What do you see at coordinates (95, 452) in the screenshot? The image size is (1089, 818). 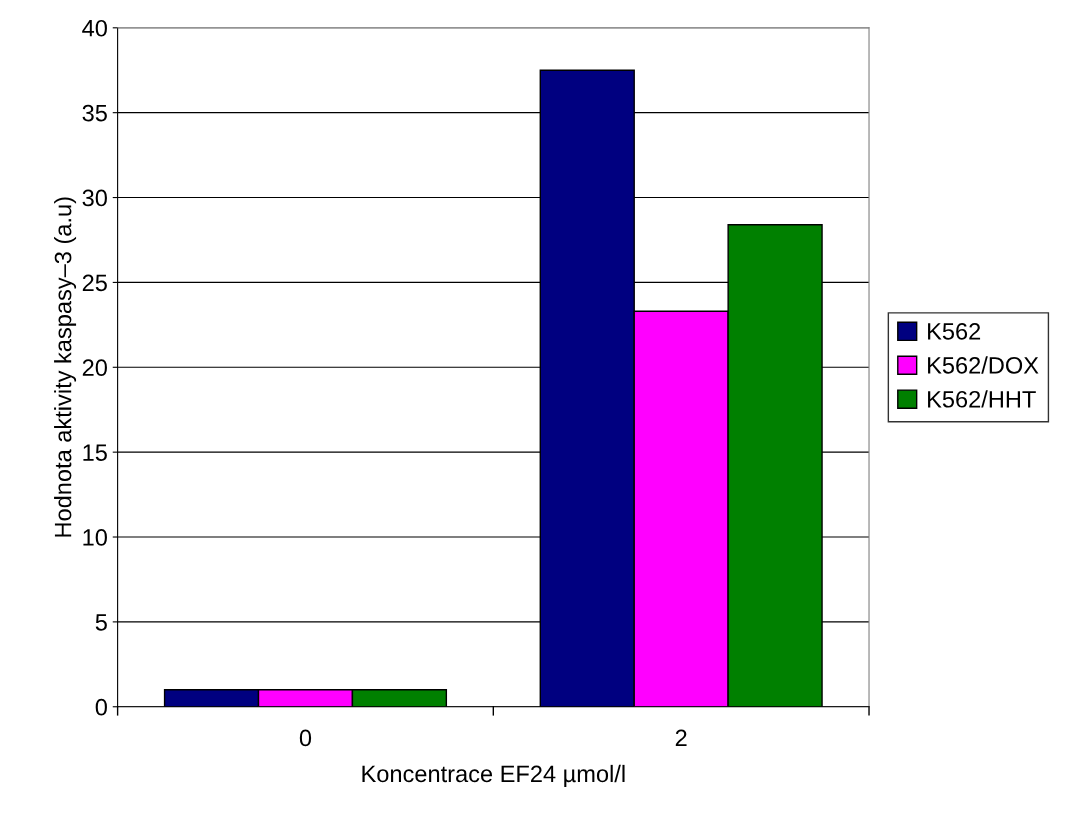 I see `y-tick-label: 15` at bounding box center [95, 452].